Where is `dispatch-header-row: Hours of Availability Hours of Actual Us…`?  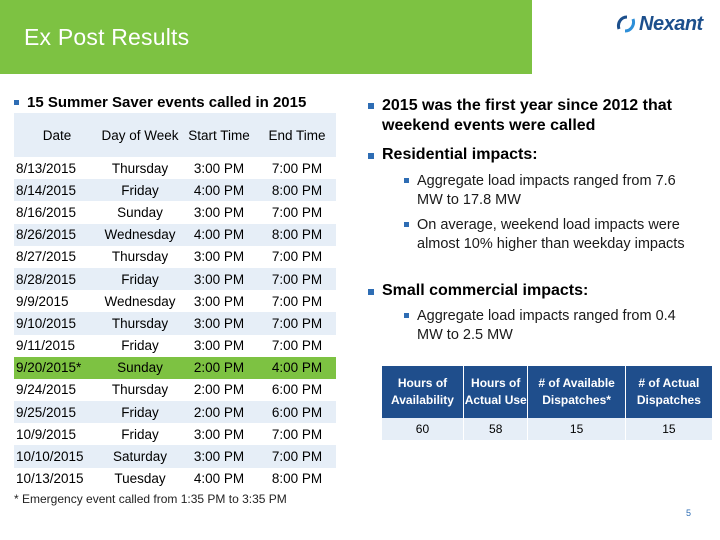
dispatch-header-row: Hours of Availability Hours of Actual Us… is located at coordinates (547, 392).